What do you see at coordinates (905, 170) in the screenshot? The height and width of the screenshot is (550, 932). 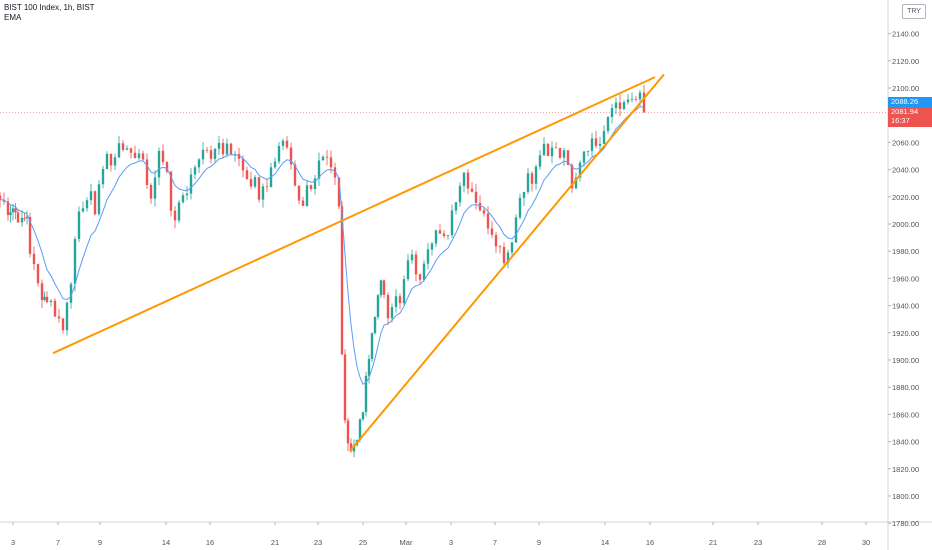 I see `y-tick-label: 2040.00` at bounding box center [905, 170].